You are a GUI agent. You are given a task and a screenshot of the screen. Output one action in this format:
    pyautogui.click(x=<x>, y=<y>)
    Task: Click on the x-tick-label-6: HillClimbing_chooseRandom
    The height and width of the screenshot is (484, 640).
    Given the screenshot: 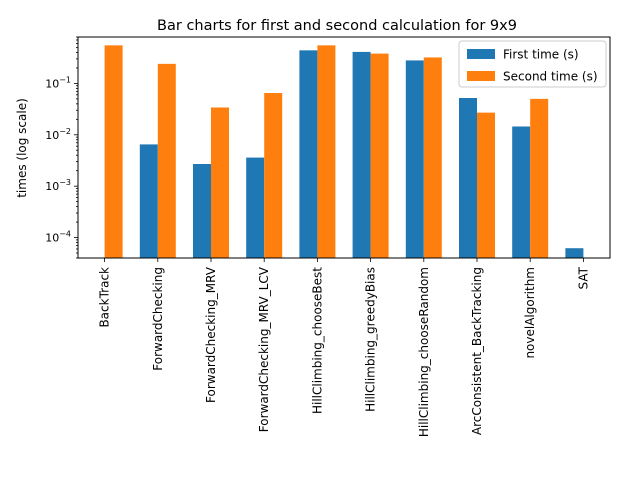 What is the action you would take?
    pyautogui.click(x=424, y=352)
    